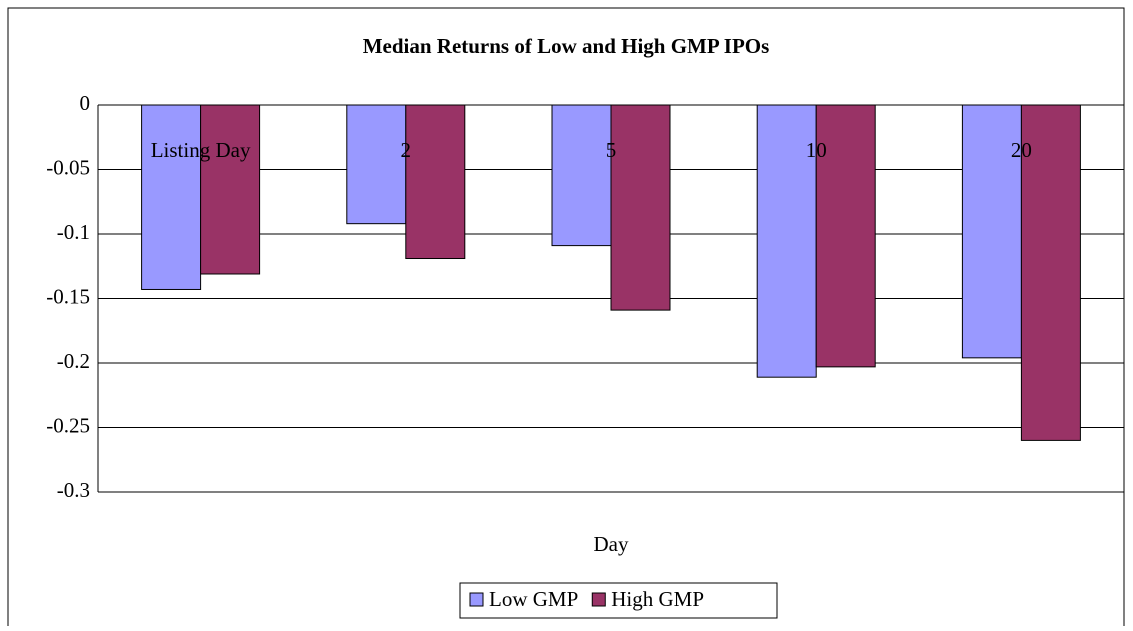 Image resolution: width=1133 pixels, height=631 pixels. I want to click on y-tick-label: -0.3, so click(73, 490).